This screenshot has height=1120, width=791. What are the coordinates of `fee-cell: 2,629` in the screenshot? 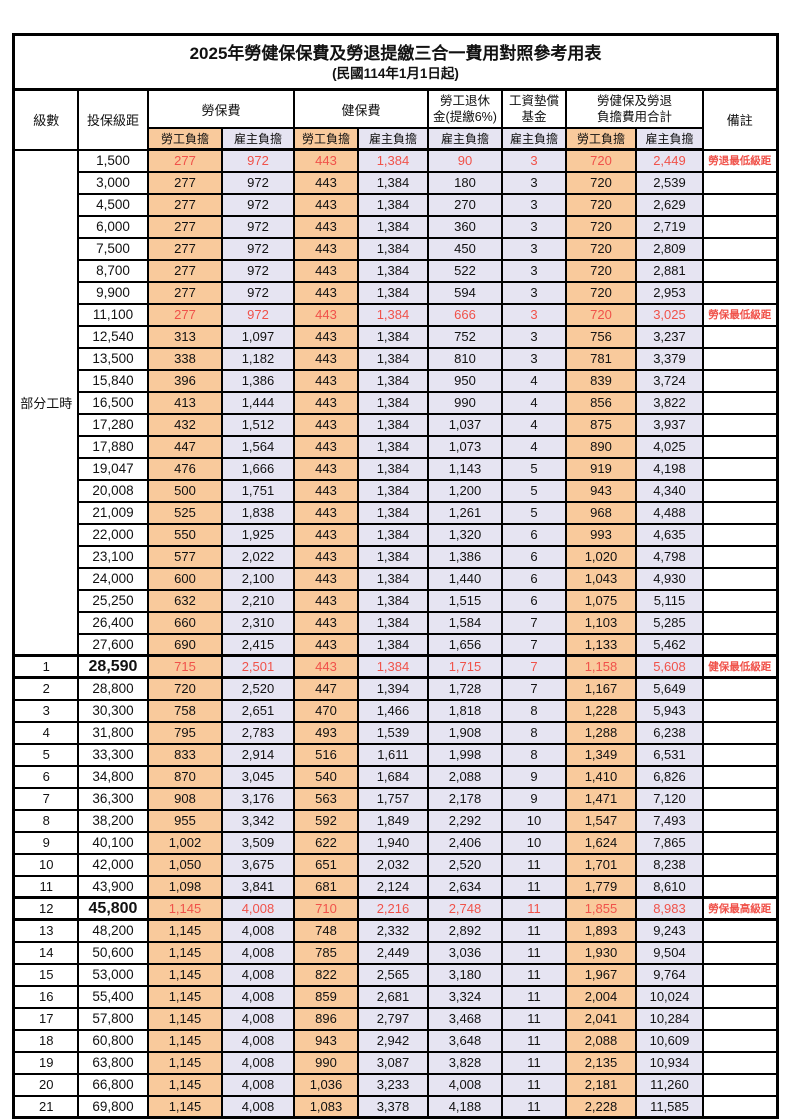 It's located at (669, 204).